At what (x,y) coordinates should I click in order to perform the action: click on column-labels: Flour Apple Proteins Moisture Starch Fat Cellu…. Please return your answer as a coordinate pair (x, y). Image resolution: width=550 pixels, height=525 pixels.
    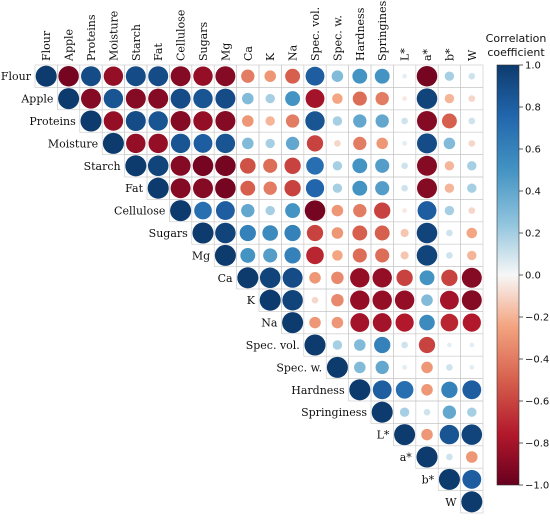
    Looking at the image, I should click on (259, 31).